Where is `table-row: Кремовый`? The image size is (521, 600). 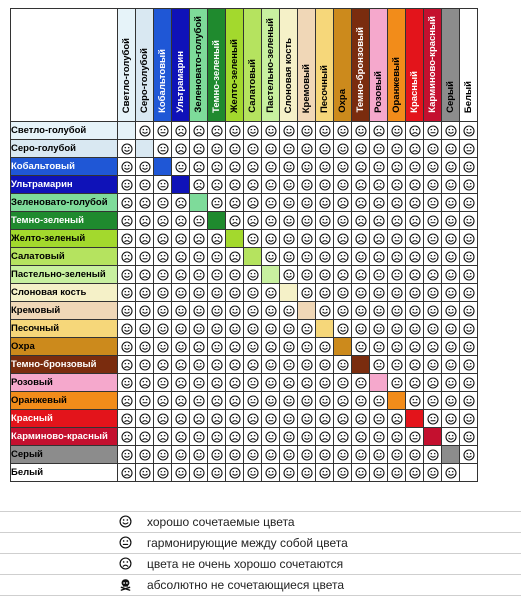 table-row: Кремовый is located at coordinates (244, 310).